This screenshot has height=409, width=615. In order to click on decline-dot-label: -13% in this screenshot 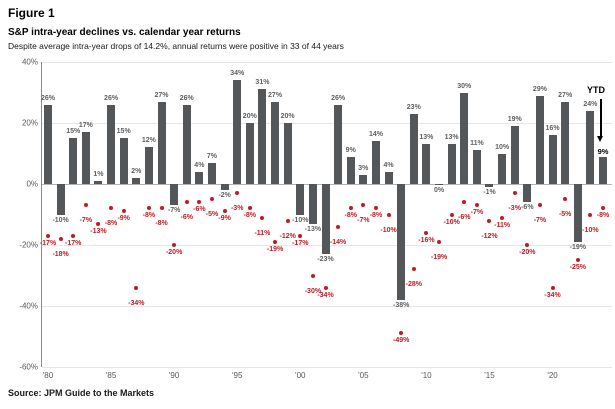, I will do `click(98, 231)`.